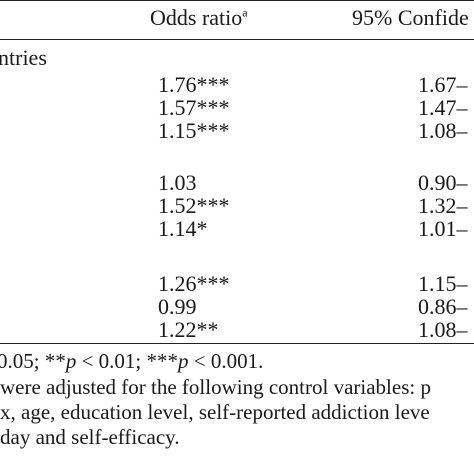 This screenshot has width=474, height=474. I want to click on footnote-text: 0.05; **, so click(33, 361).